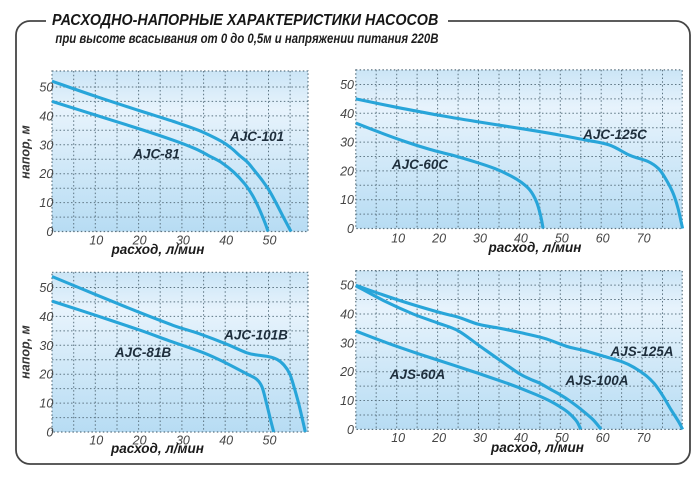 The image size is (700, 484). I want to click on svg-text: AJS-100A, so click(596, 380).